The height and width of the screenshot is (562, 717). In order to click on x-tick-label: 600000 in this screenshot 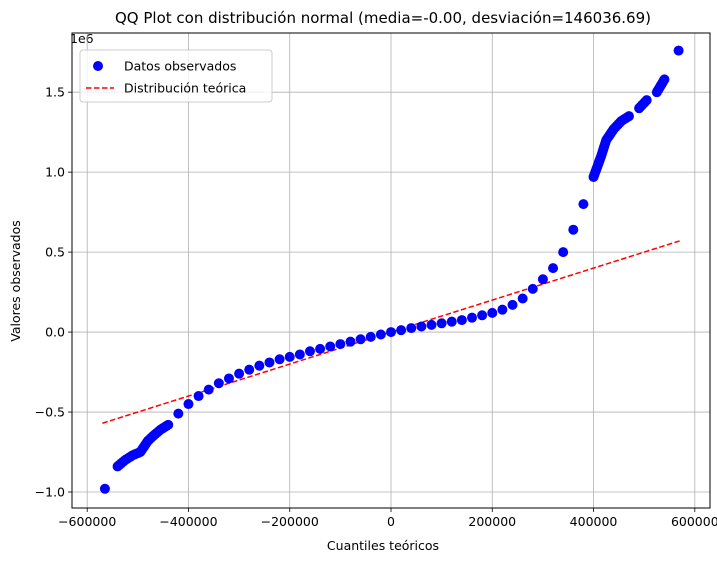, I will do `click(694, 521)`.